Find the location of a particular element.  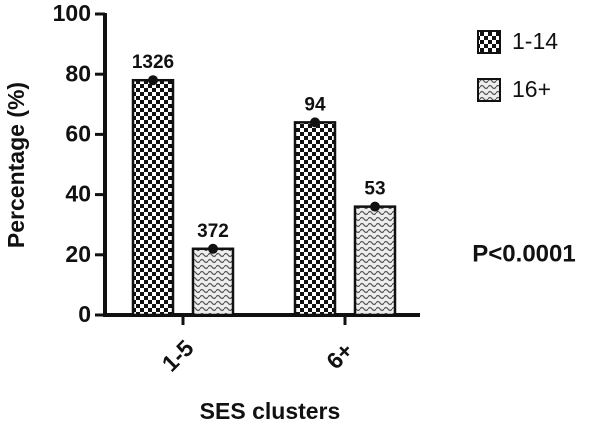

y-axis-title: Percentage (%) is located at coordinates (16, 165).